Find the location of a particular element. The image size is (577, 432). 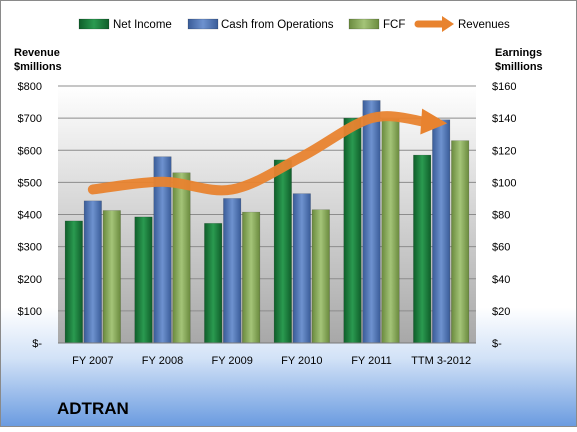

legend-label: Cash from Operations is located at coordinates (277, 25).